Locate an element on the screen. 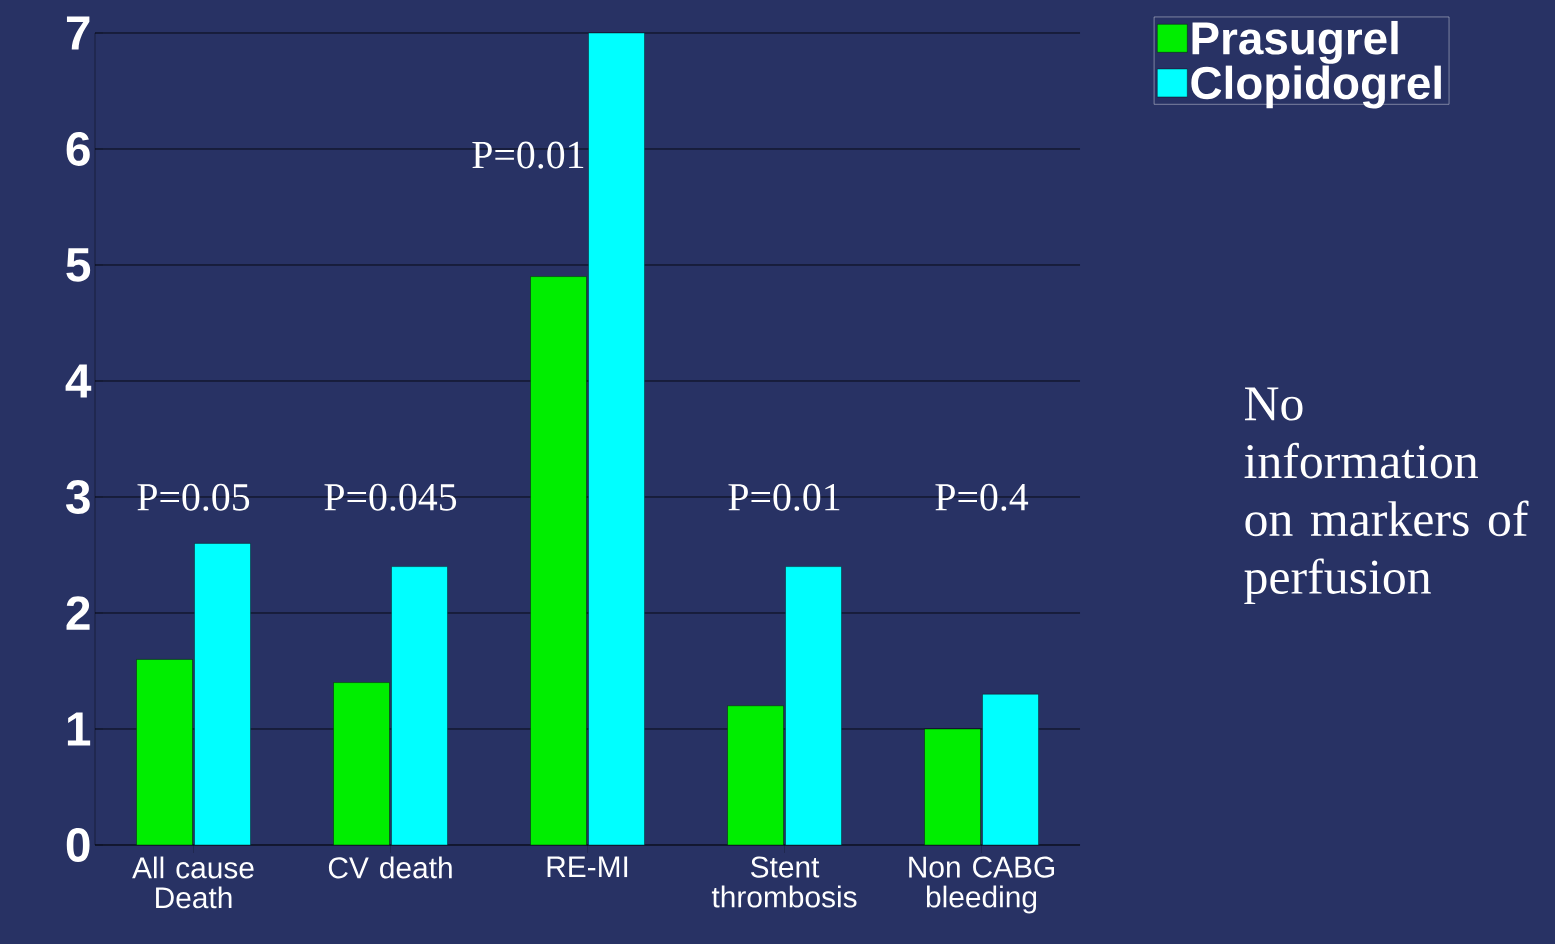 The image size is (1555, 944). x-tick-label: All cause Death is located at coordinates (193, 882).